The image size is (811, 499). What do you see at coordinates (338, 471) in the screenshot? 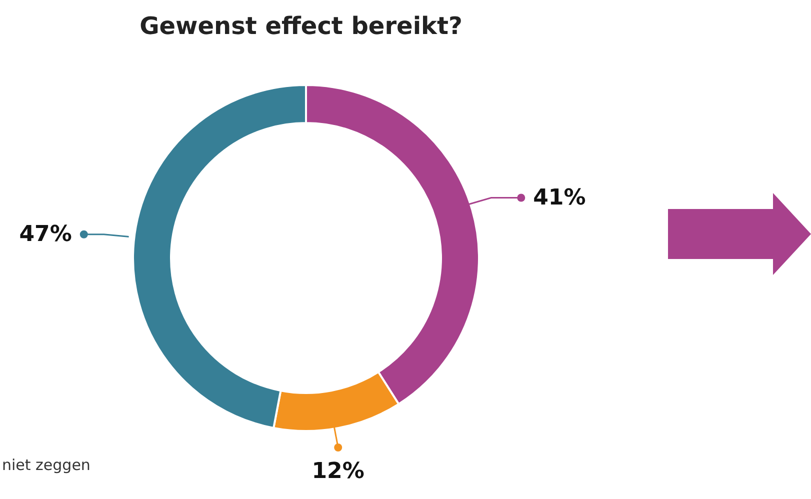
I see `data-label: 12%` at bounding box center [338, 471].